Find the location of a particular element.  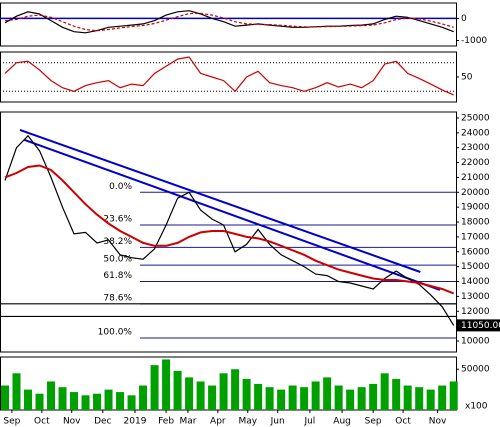

y-tick-label: 17000 is located at coordinates (475, 237).